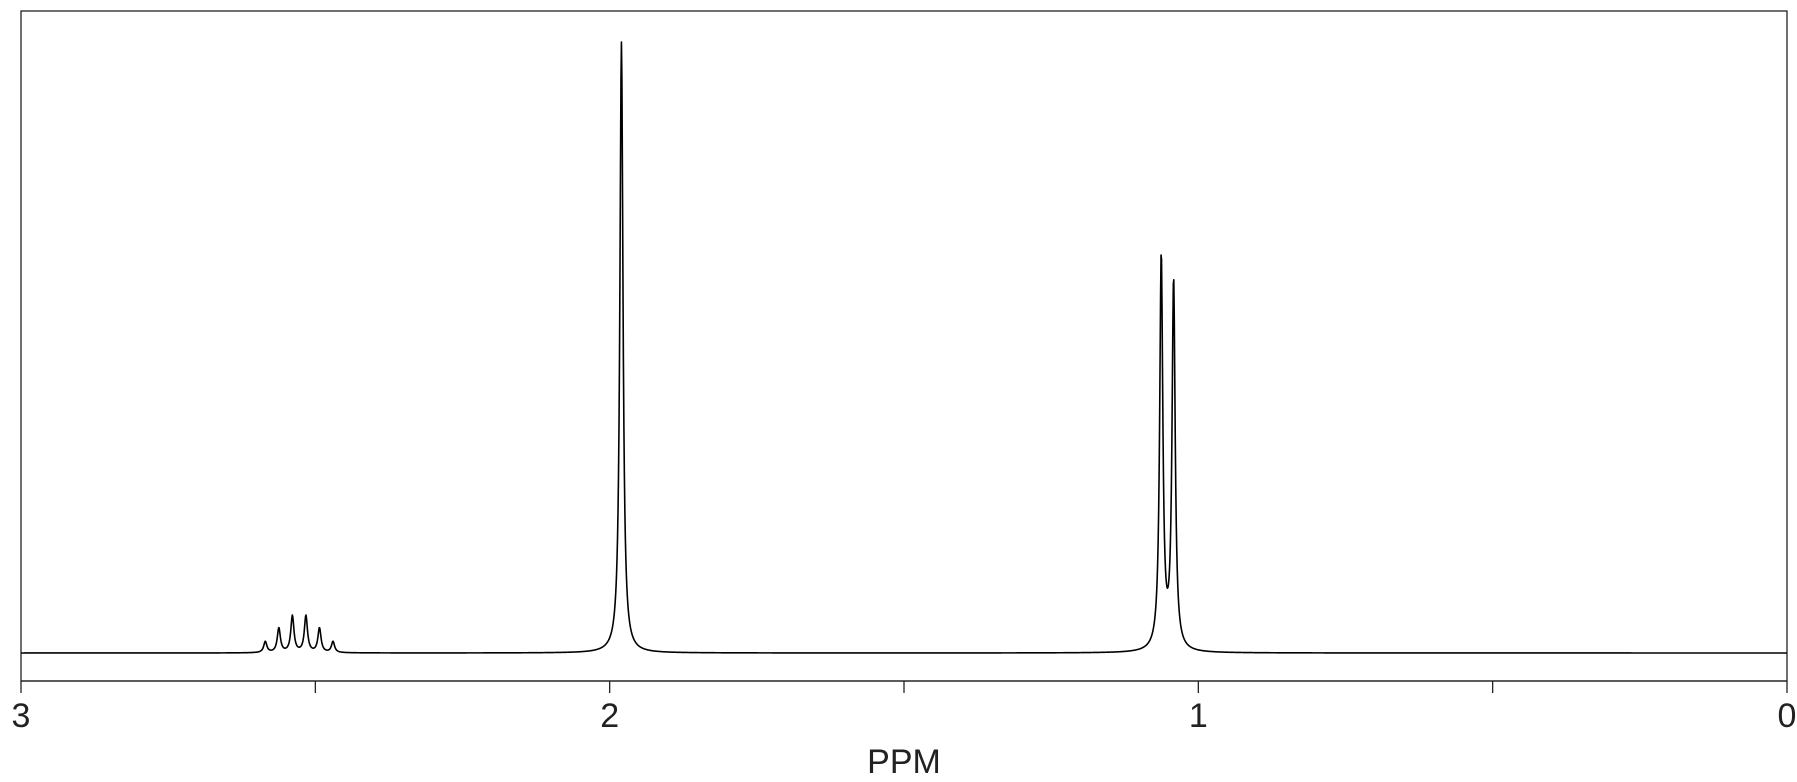 This screenshot has height=782, width=1797. What do you see at coordinates (1787, 716) in the screenshot?
I see `x-tick-label: 0` at bounding box center [1787, 716].